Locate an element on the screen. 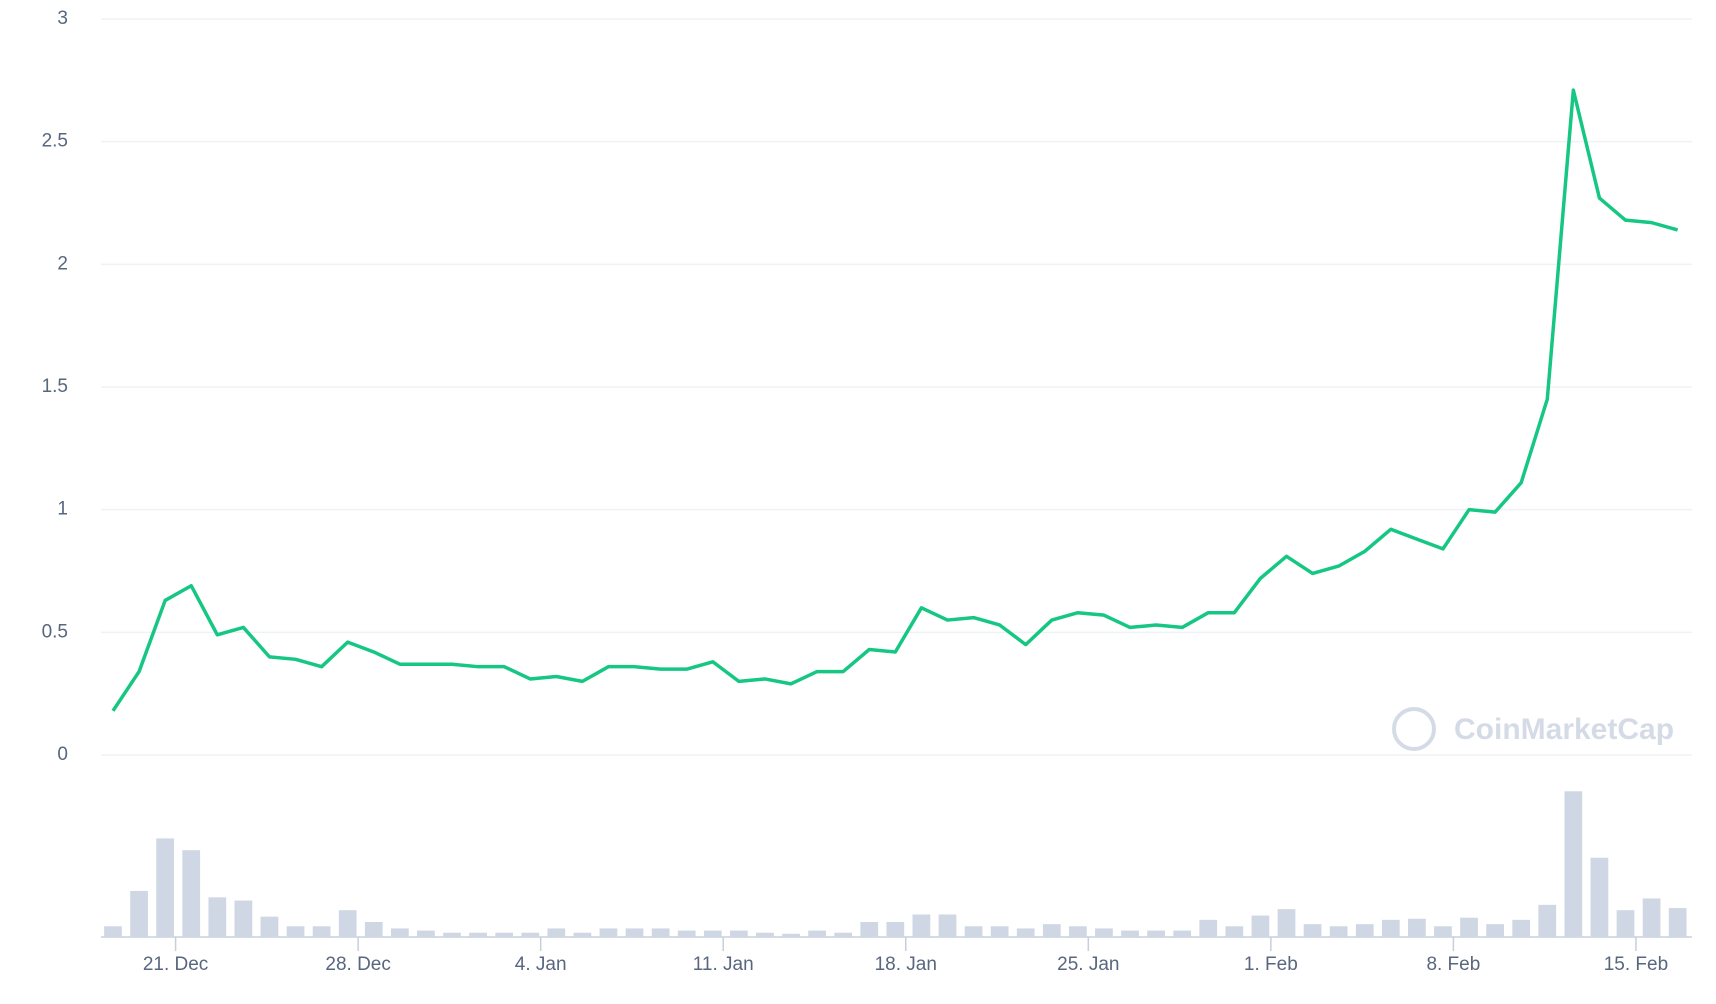 The width and height of the screenshot is (1716, 1004). x-tick-label: 8. Feb is located at coordinates (1453, 964).